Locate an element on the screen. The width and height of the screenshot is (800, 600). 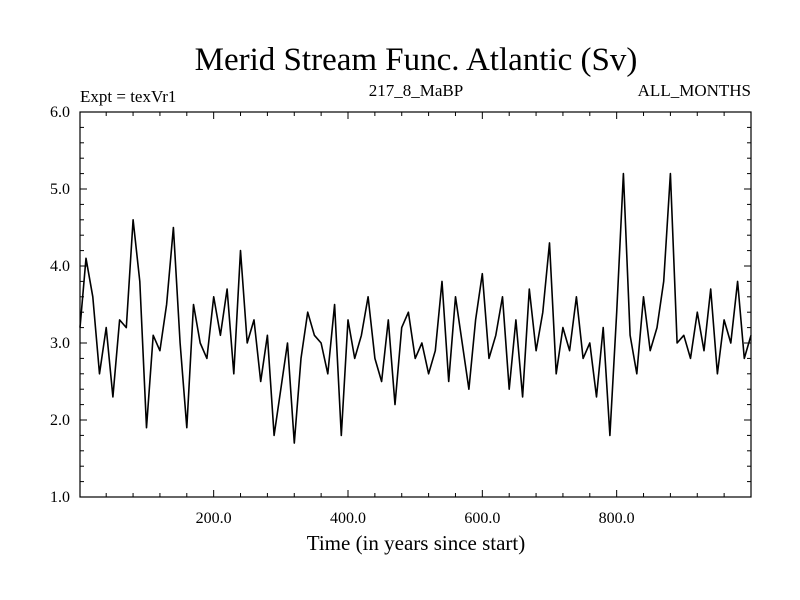
y-tick-label: 2.0 is located at coordinates (60, 420).